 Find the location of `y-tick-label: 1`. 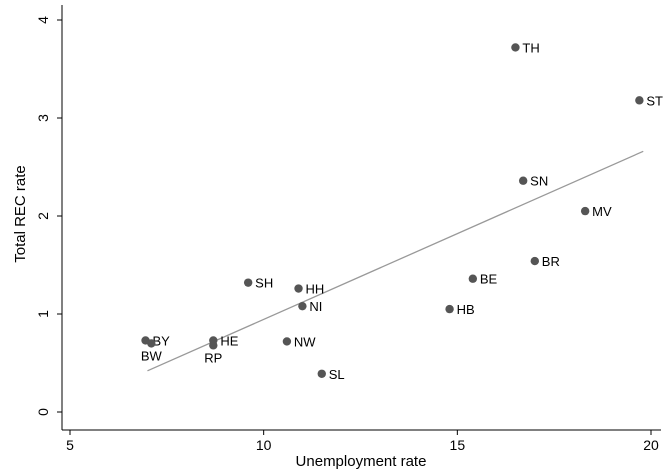

y-tick-label: 1 is located at coordinates (43, 314).